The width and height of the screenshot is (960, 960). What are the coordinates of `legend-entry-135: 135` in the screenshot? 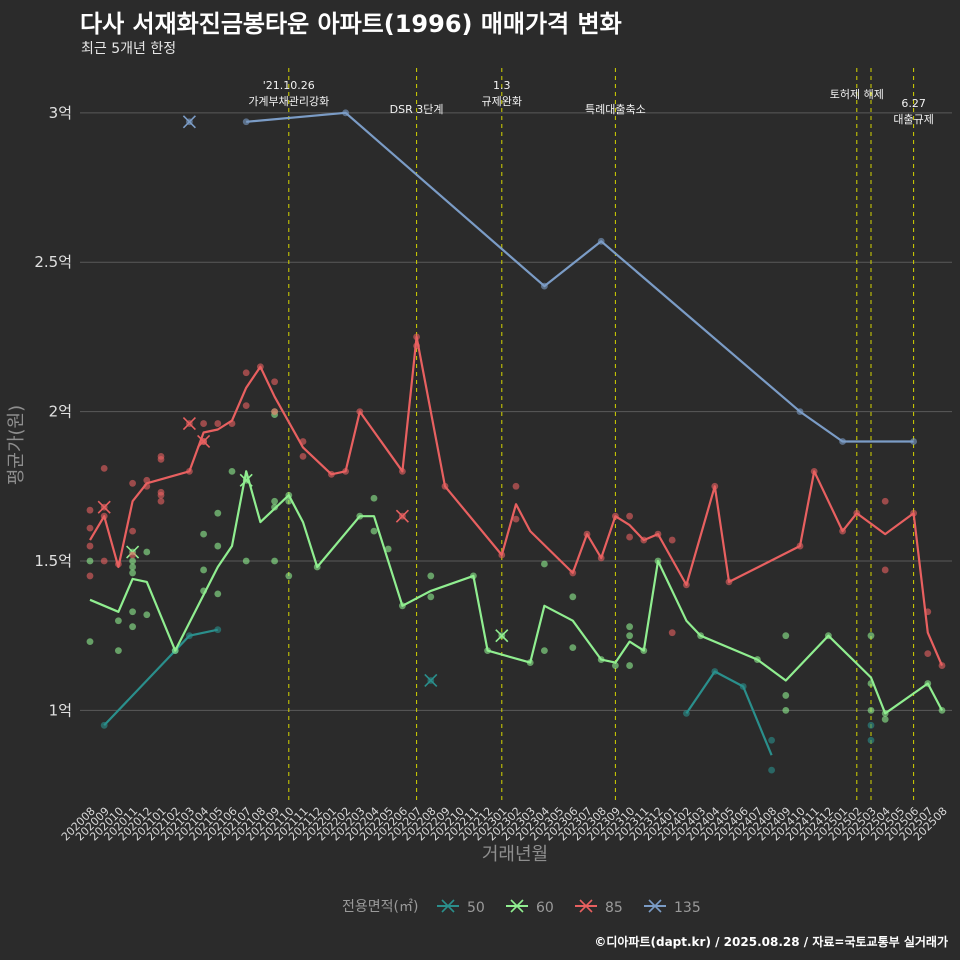 It's located at (672, 907).